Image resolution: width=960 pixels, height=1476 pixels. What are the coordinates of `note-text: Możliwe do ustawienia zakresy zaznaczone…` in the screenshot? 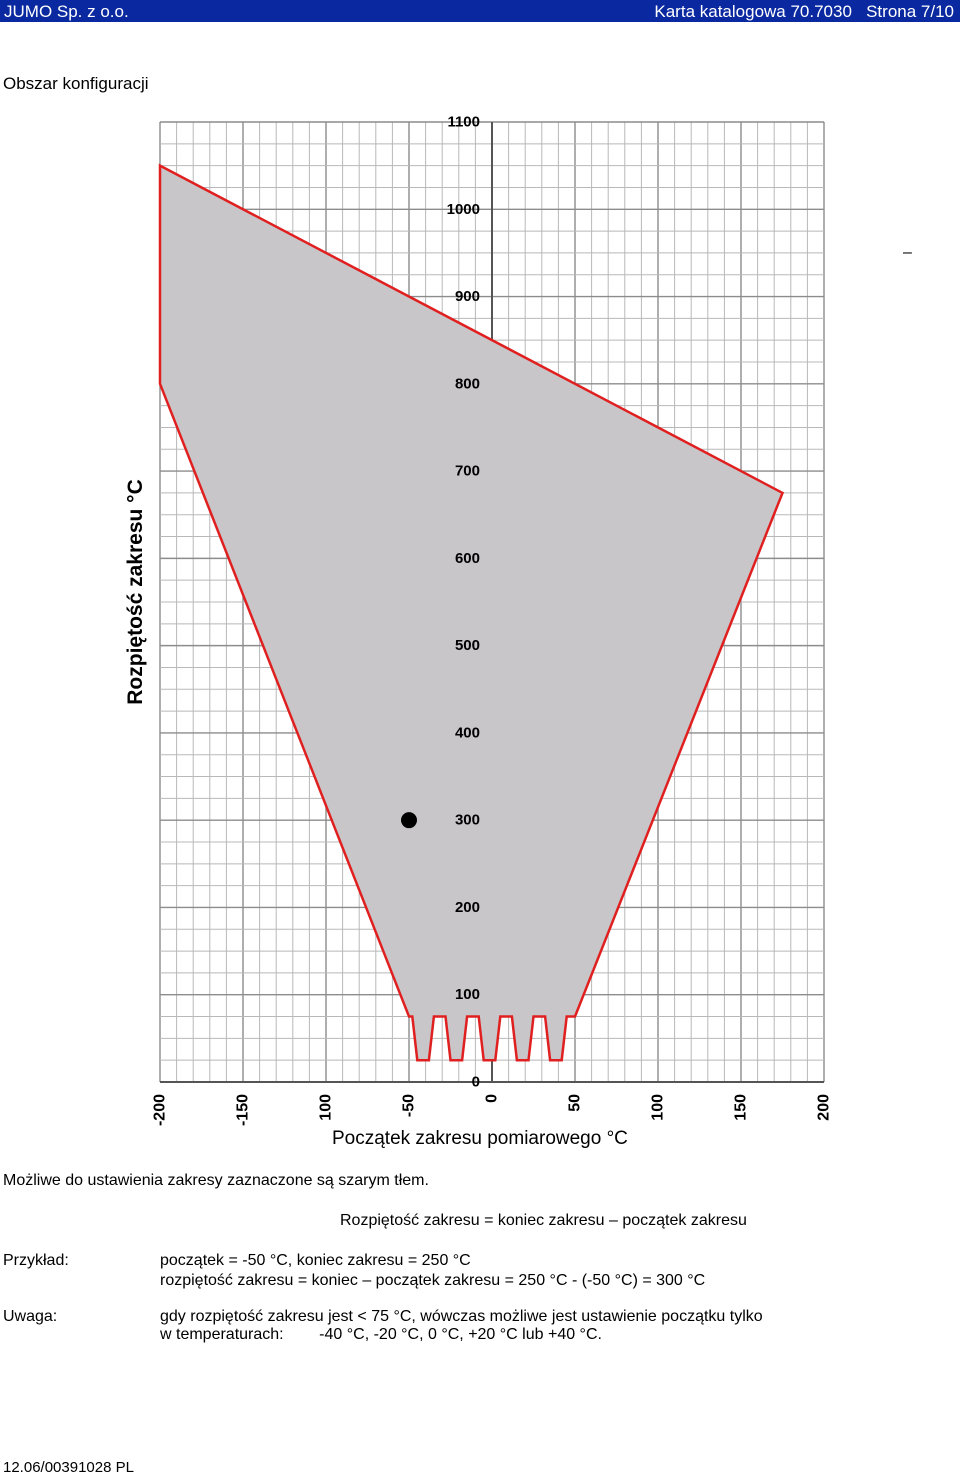 It's located at (216, 1180).